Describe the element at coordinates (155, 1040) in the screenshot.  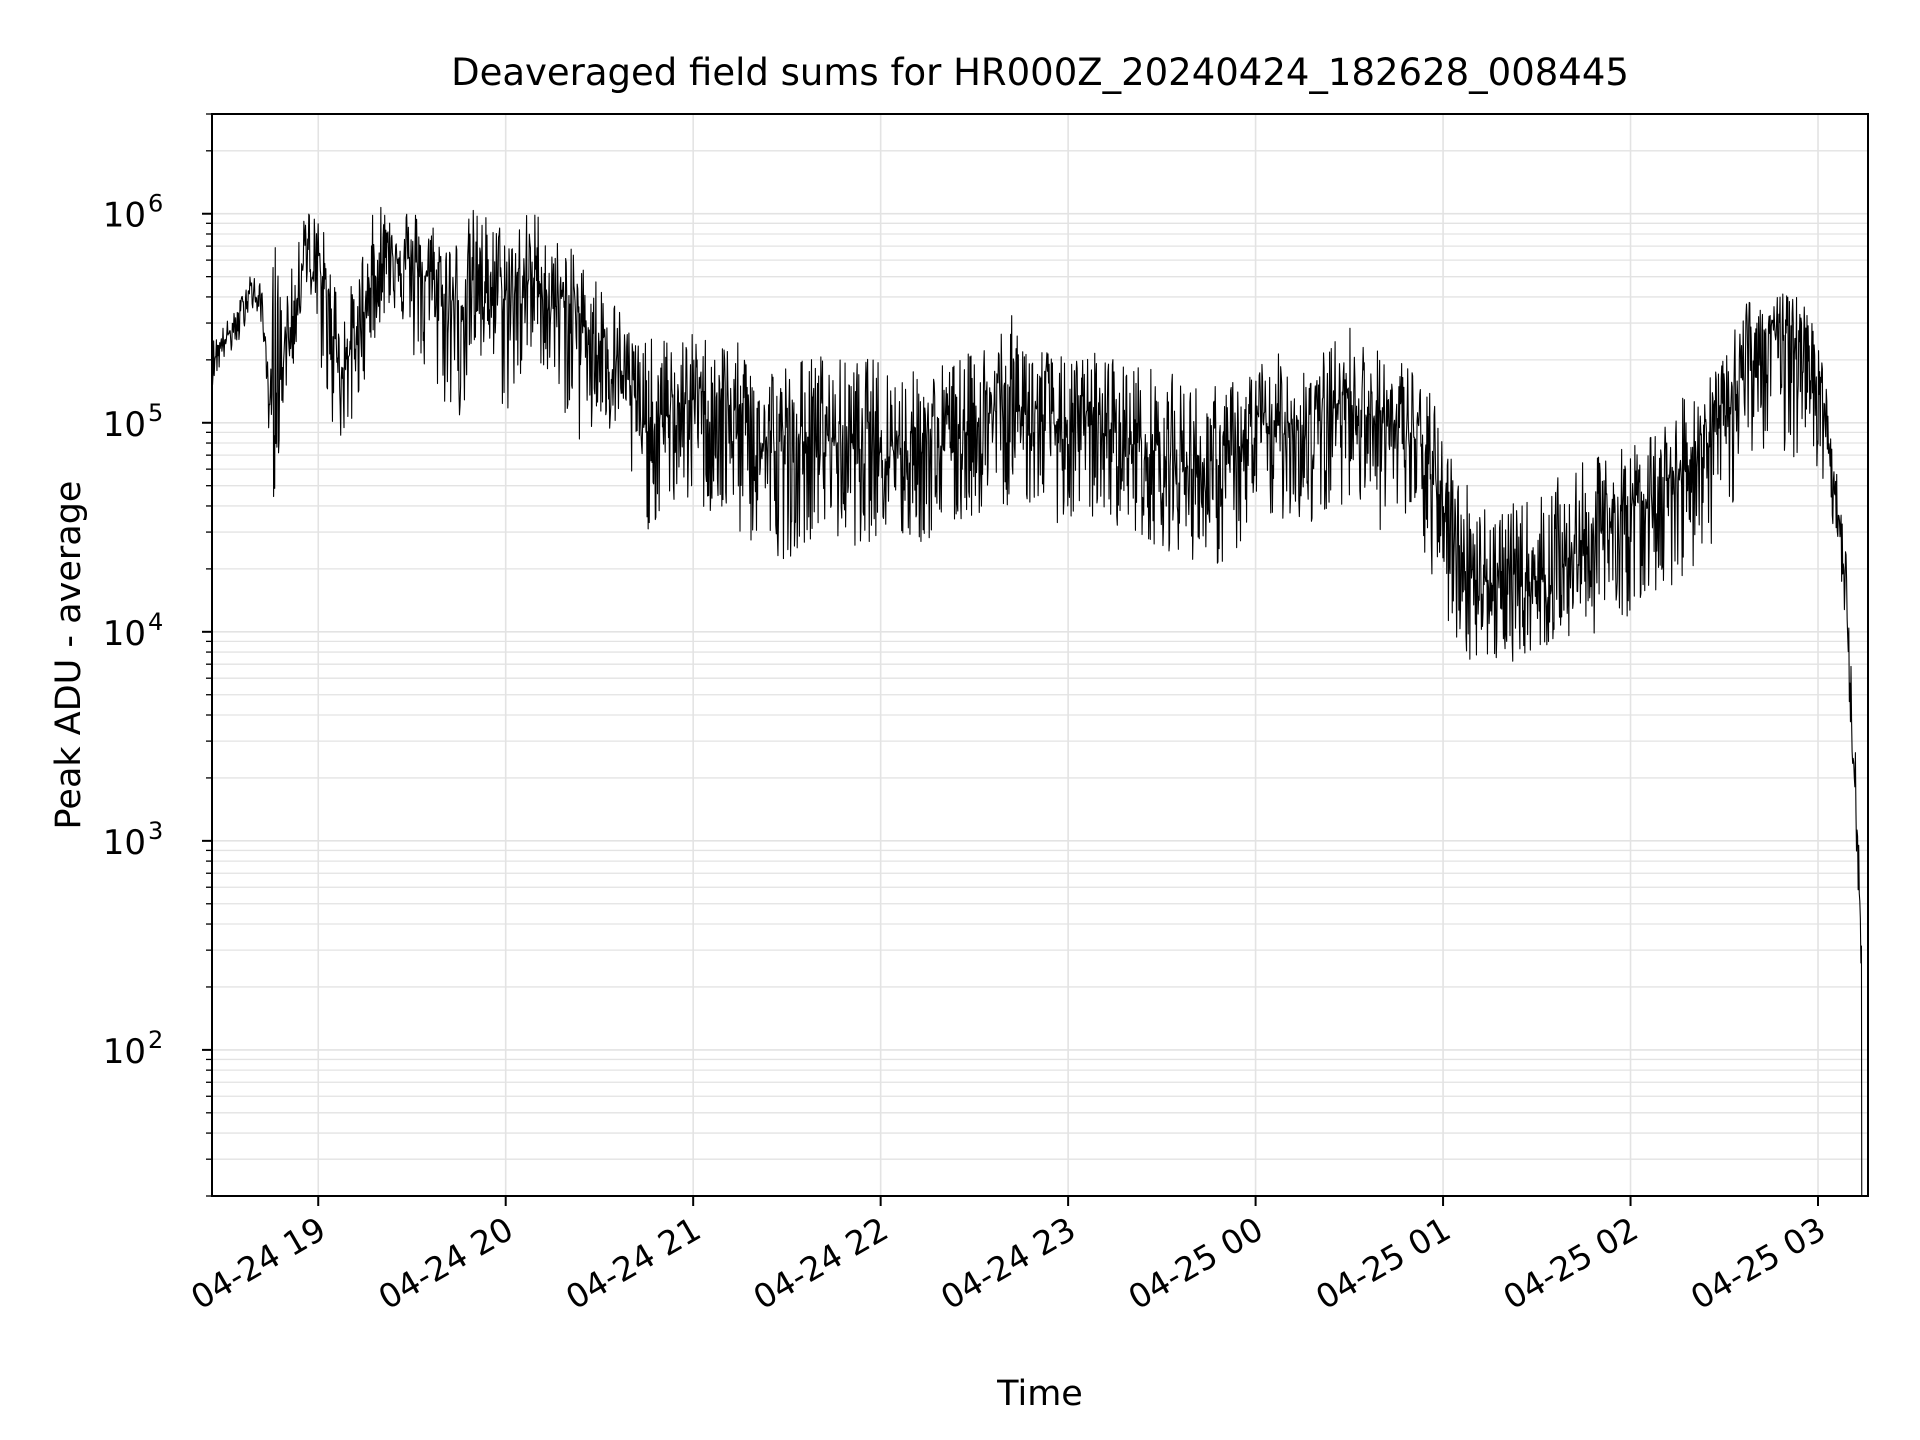
I see `y-tick-exponent: 2` at that location.